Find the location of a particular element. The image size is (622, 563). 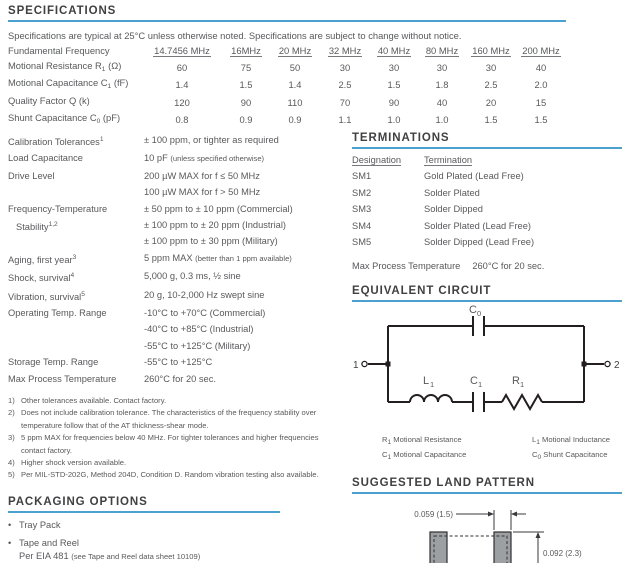

table-row: SM3 Solder Dipped is located at coordinates (417, 209).